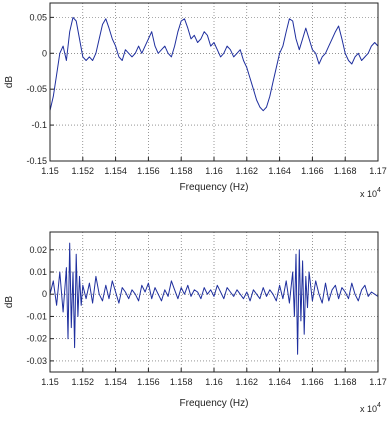  What do you see at coordinates (38, 17) in the screenshot?
I see `y-tick-label: 0.05` at bounding box center [38, 17].